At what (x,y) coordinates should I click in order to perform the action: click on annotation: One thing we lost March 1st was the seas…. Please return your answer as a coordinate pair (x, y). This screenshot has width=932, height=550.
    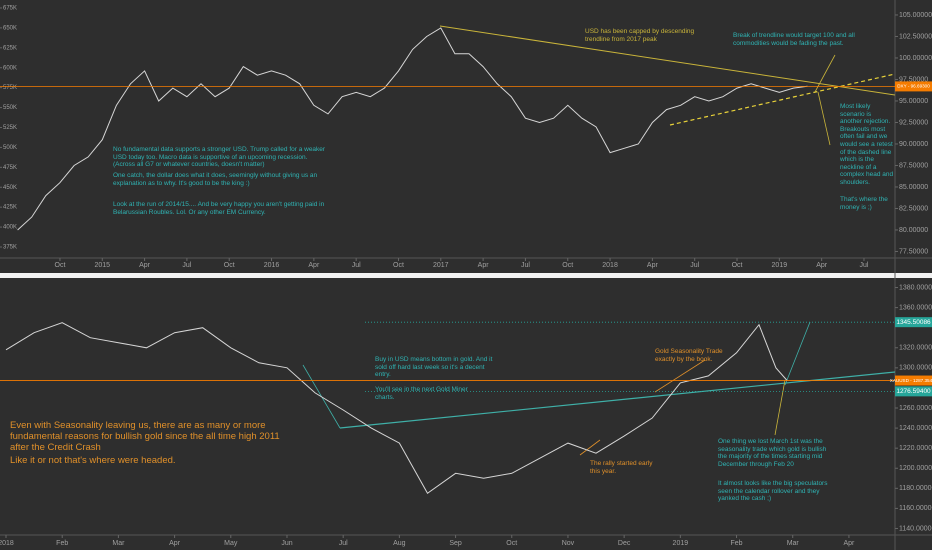
    Looking at the image, I should click on (772, 453).